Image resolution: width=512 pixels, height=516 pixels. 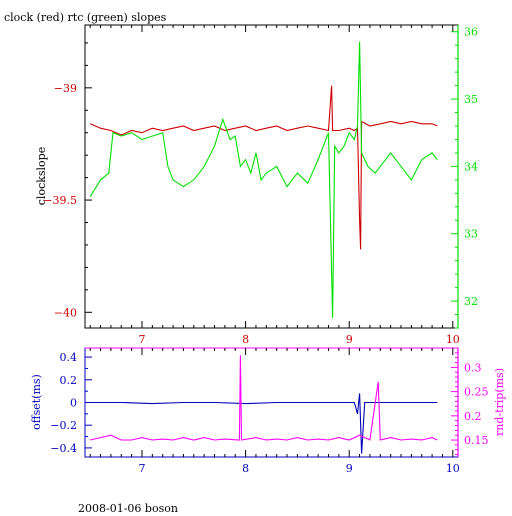 I want to click on bottom-series-b-line, so click(x=264, y=398).